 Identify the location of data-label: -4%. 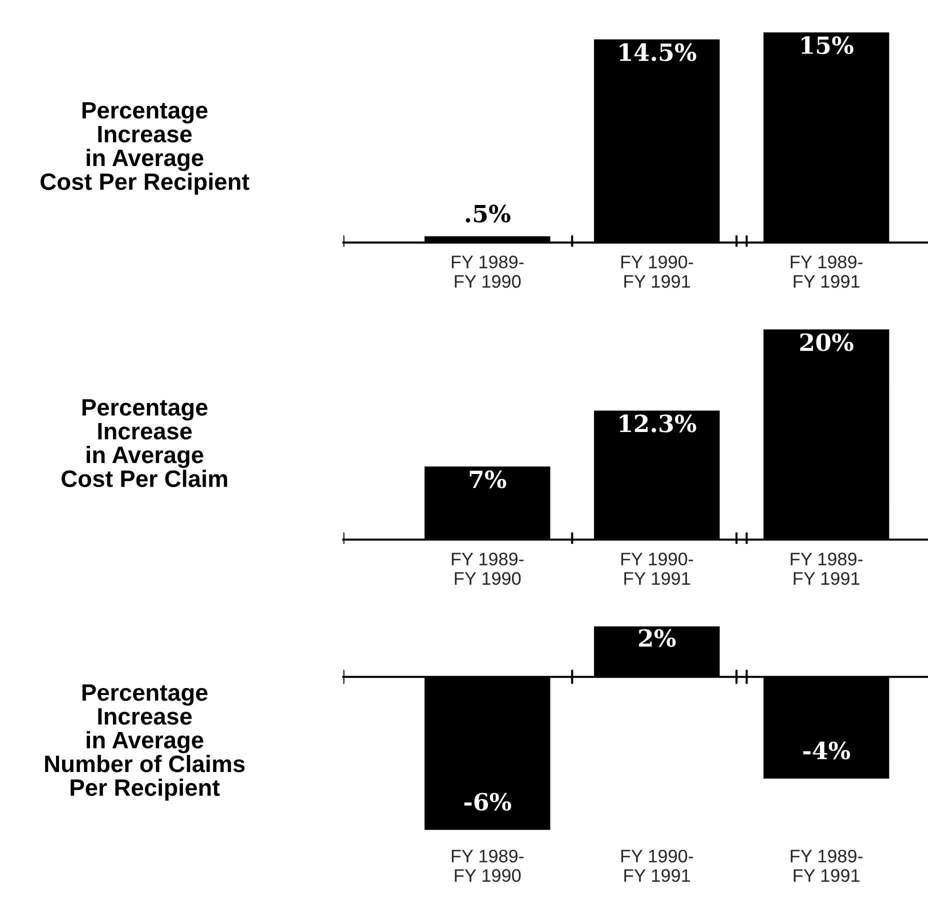
(826, 751).